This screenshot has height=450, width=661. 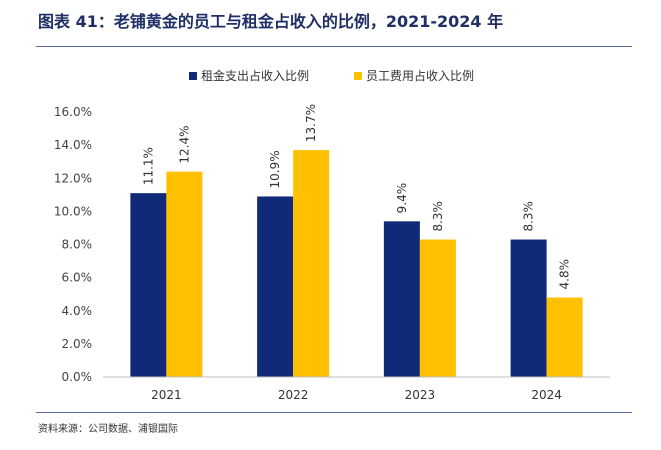 I want to click on x-tick-label: 2024, so click(x=546, y=395).